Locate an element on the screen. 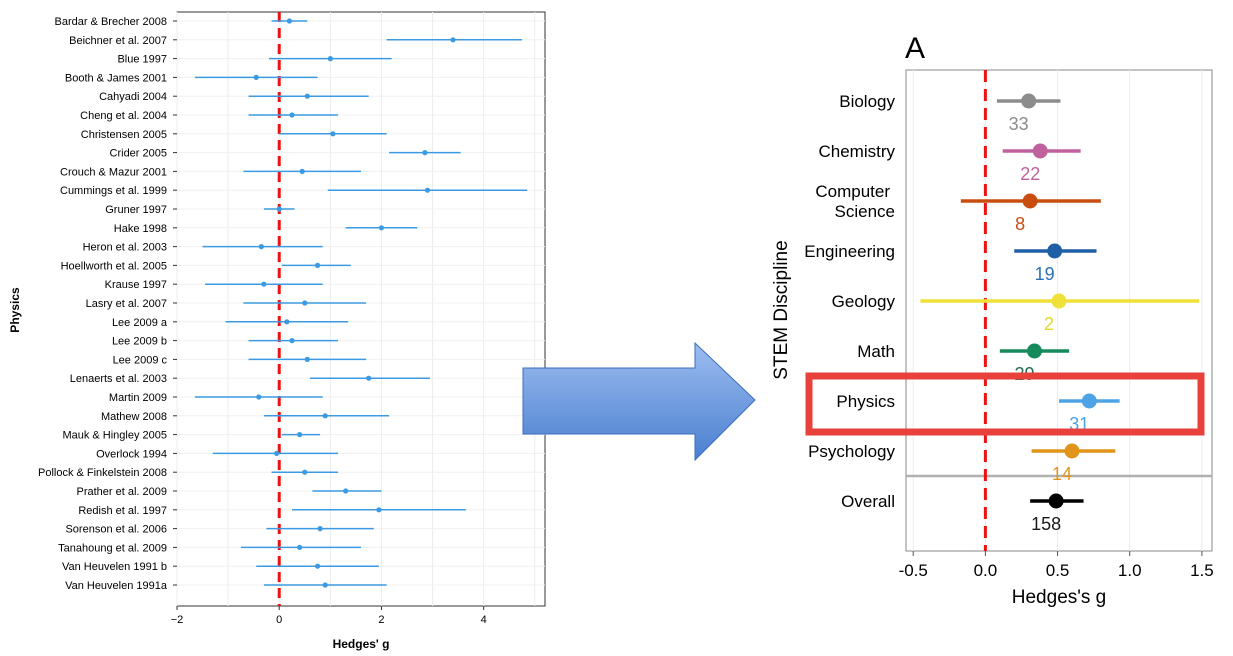 This screenshot has height=656, width=1233. study-label: Crider 2005 is located at coordinates (138, 154).